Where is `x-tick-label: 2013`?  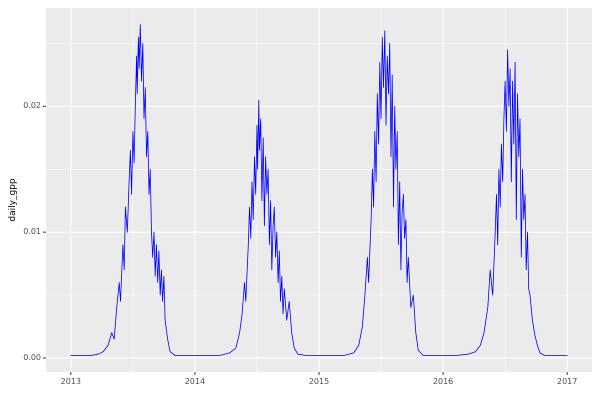
x-tick-label: 2013 is located at coordinates (70, 381).